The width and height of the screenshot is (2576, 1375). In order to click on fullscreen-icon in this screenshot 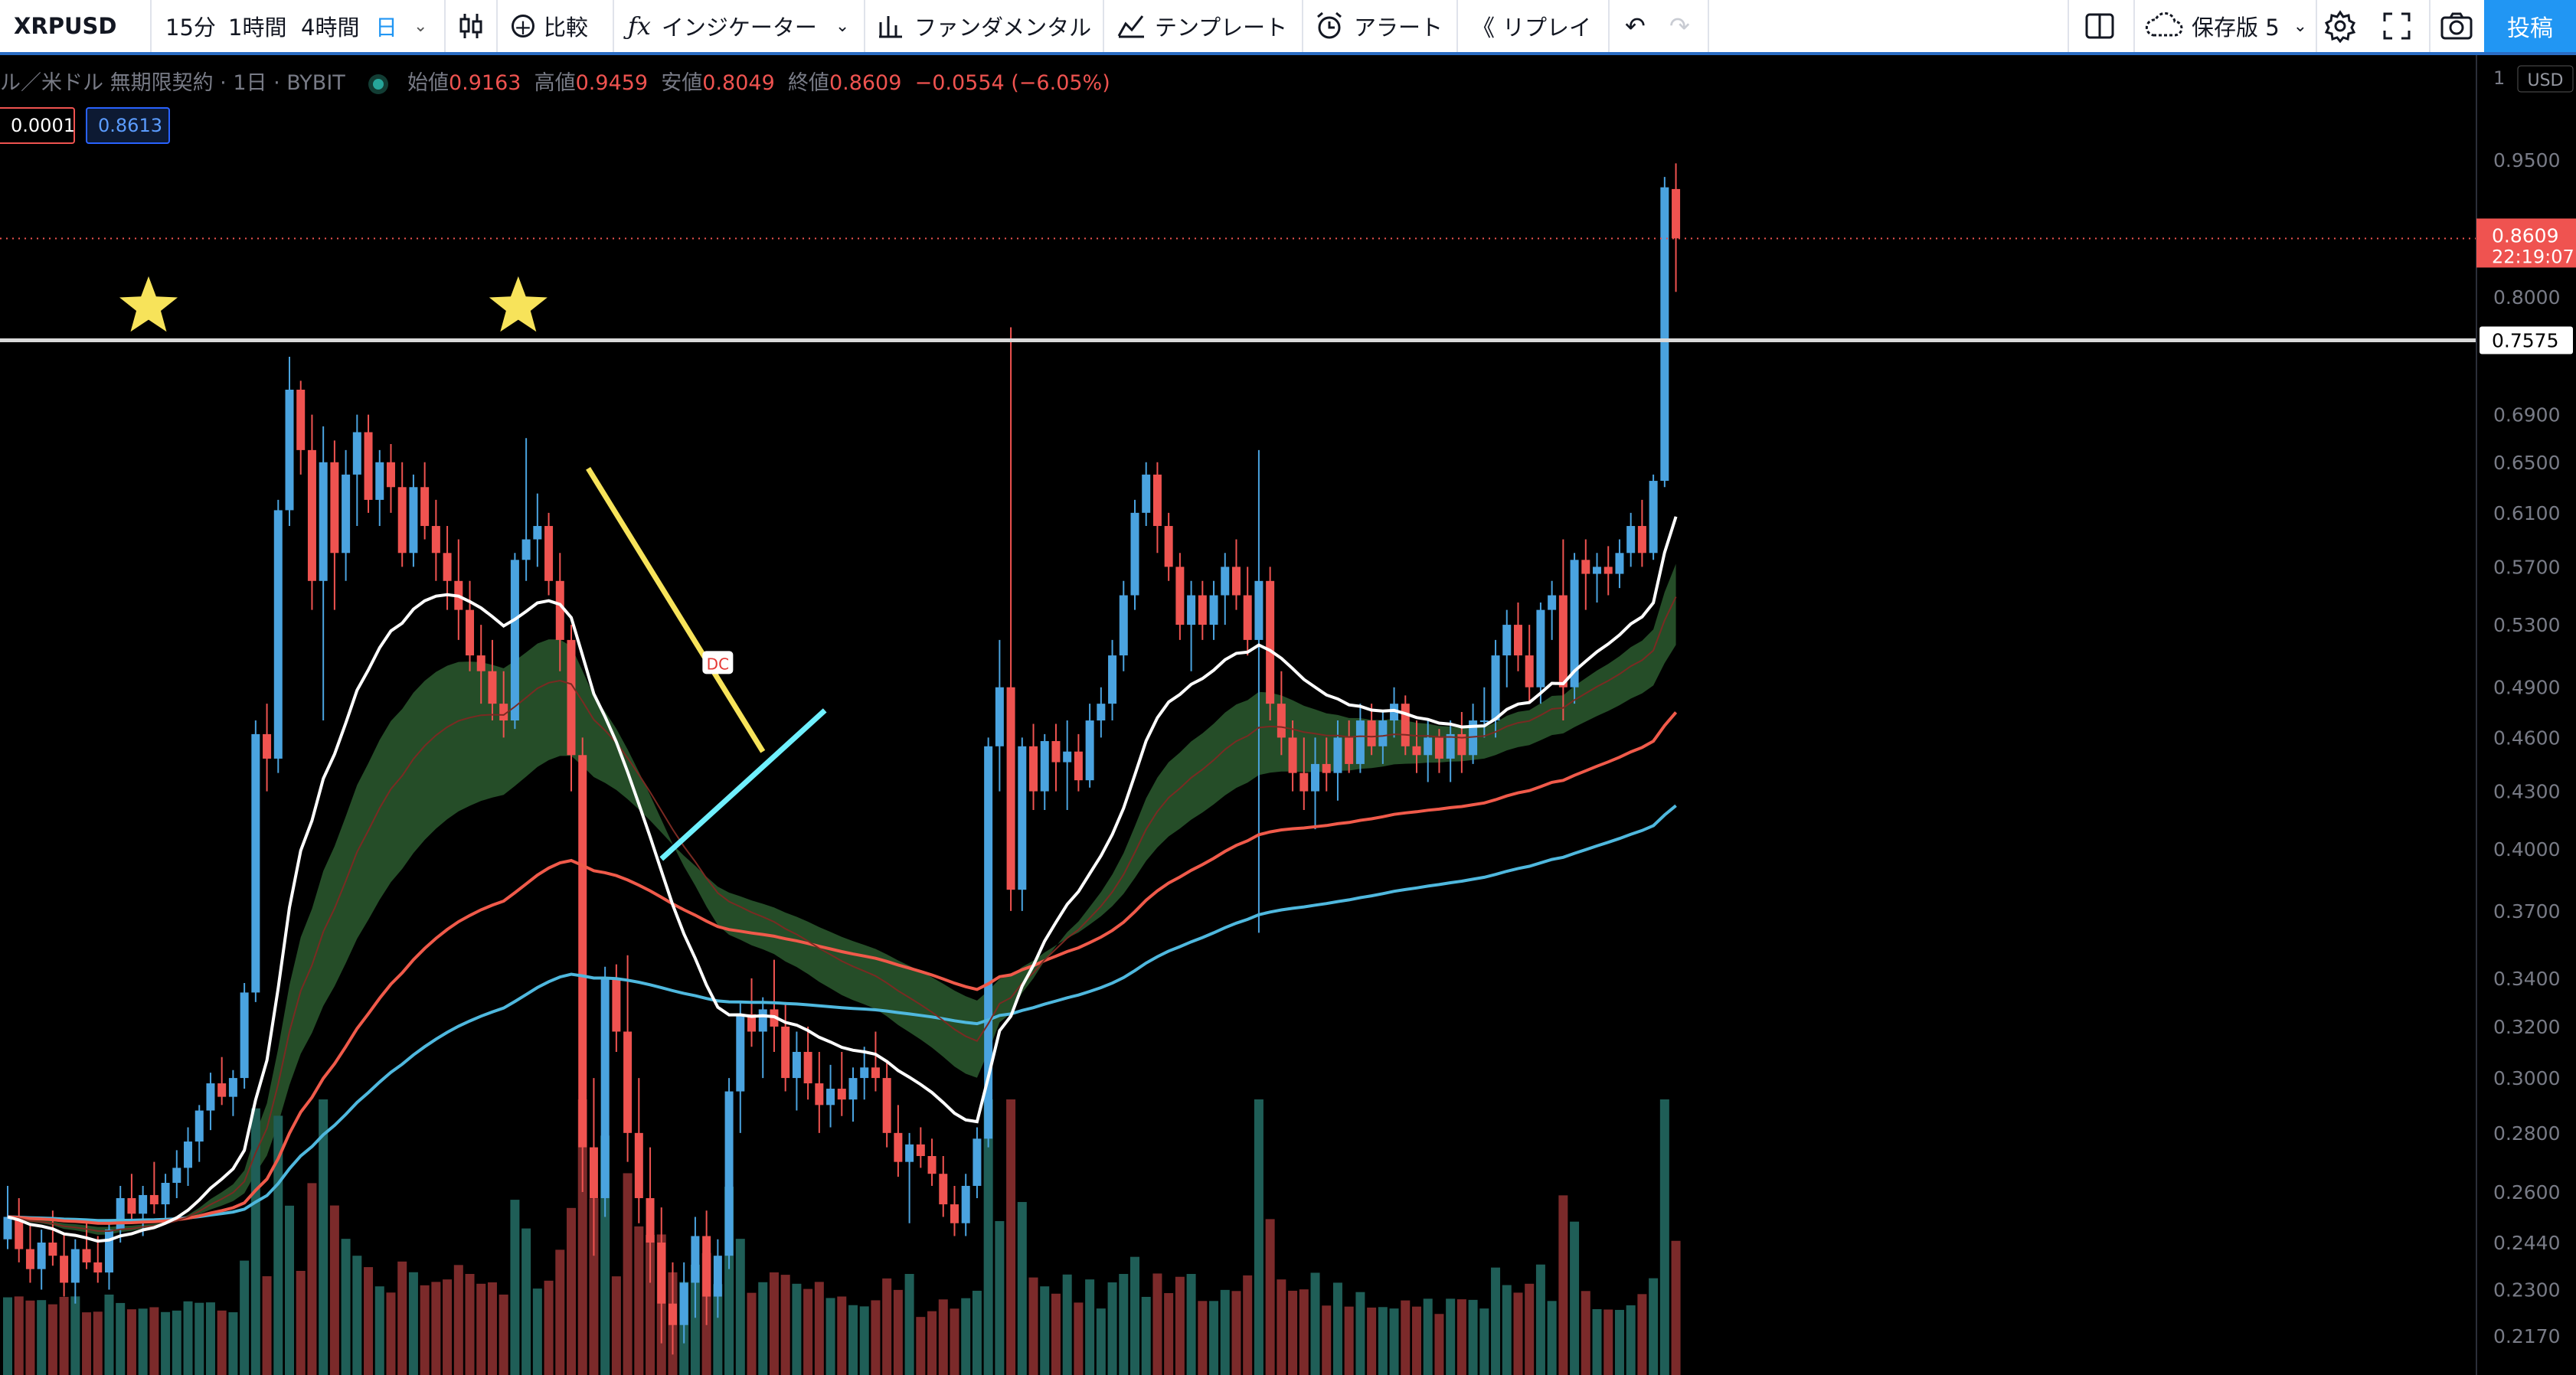, I will do `click(2397, 26)`.